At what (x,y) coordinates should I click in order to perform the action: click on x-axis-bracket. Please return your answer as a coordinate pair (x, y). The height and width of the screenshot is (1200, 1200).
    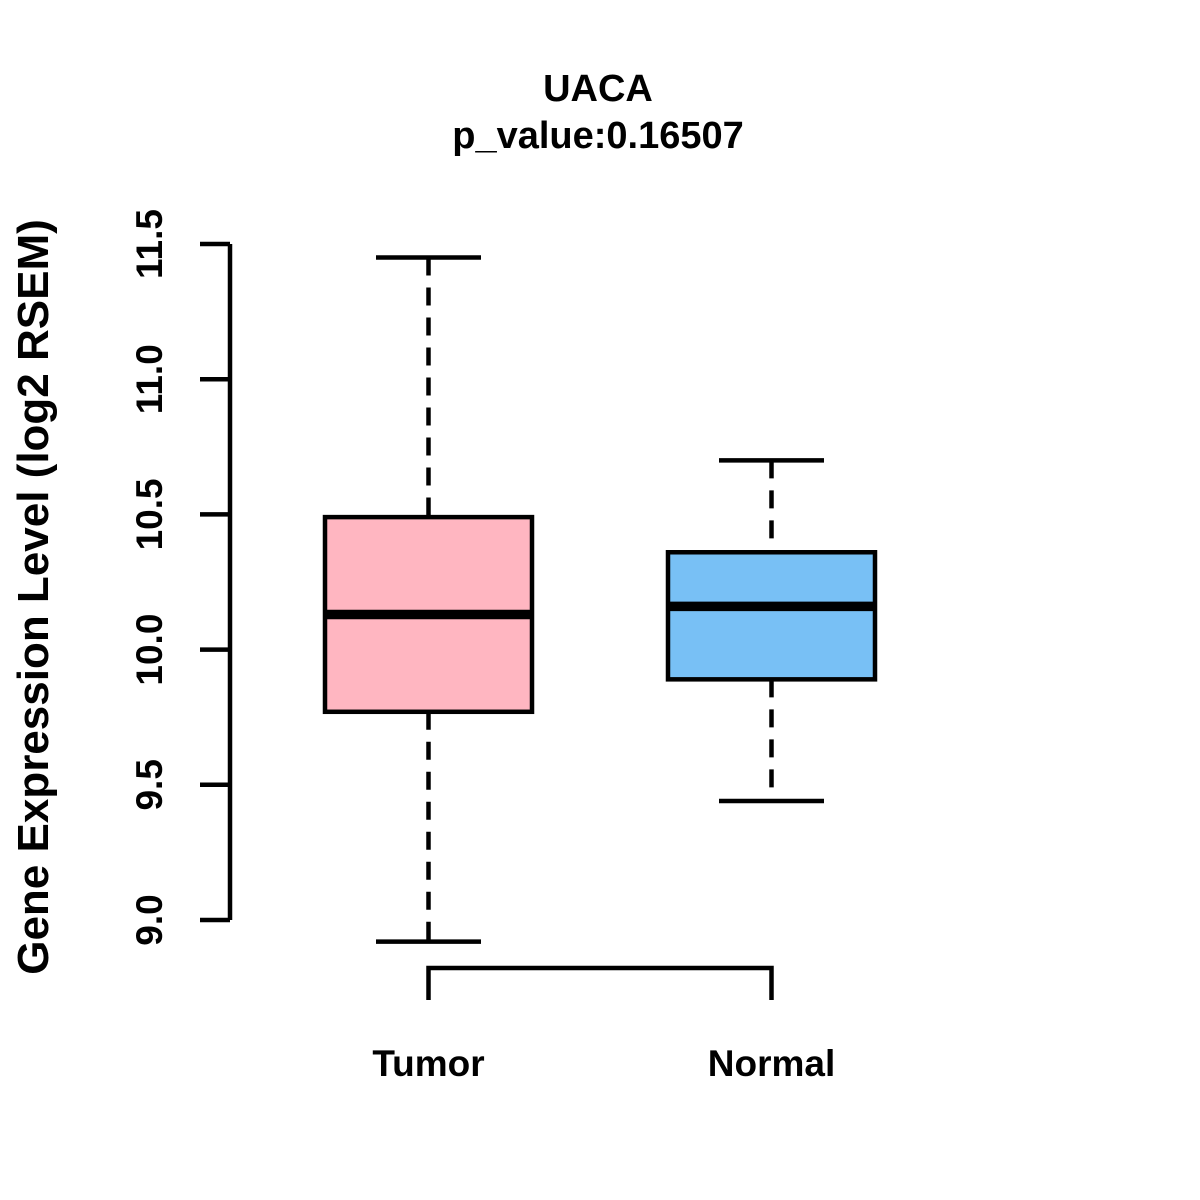
    Looking at the image, I should click on (600, 982).